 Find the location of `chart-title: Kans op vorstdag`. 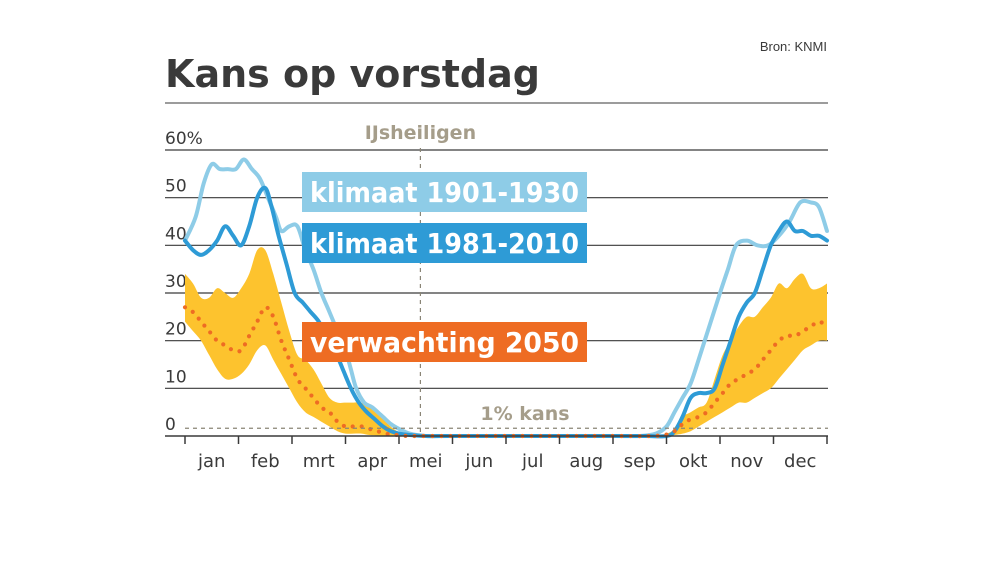

chart-title: Kans op vorstdag is located at coordinates (352, 74).